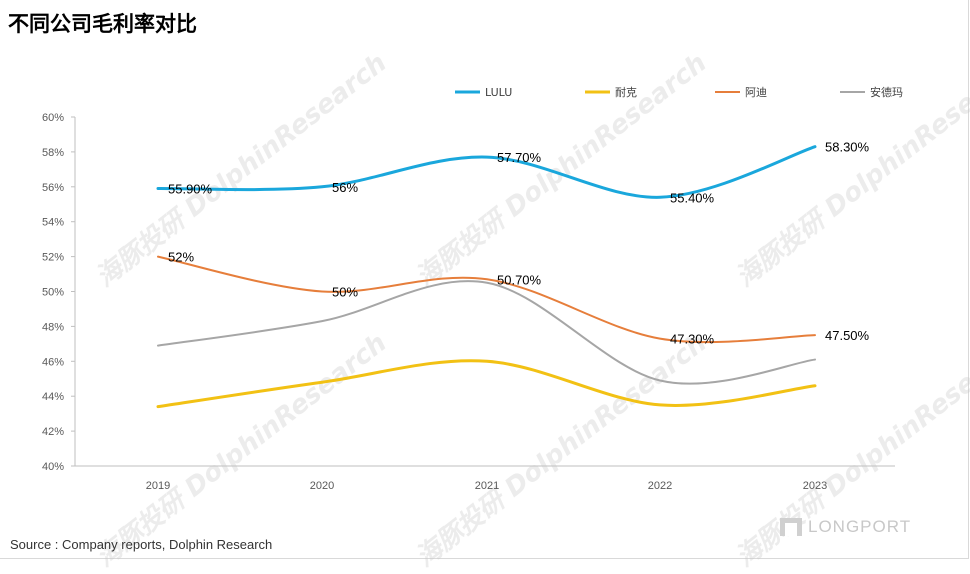 The width and height of the screenshot is (970, 574). I want to click on y-tick-label: 50%, so click(53, 293).